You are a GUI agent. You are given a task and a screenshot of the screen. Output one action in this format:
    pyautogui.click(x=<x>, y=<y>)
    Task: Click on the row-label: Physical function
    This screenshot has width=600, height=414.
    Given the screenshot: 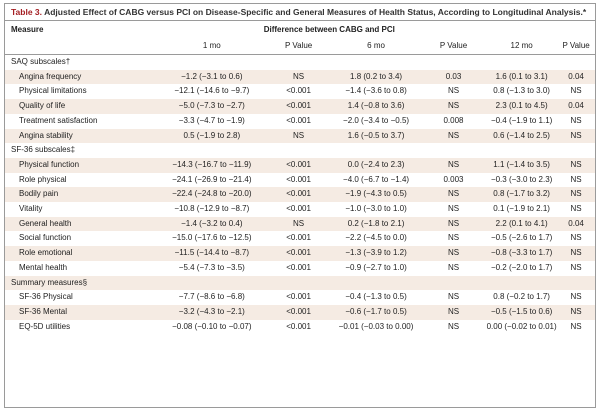 What is the action you would take?
    pyautogui.click(x=79, y=165)
    